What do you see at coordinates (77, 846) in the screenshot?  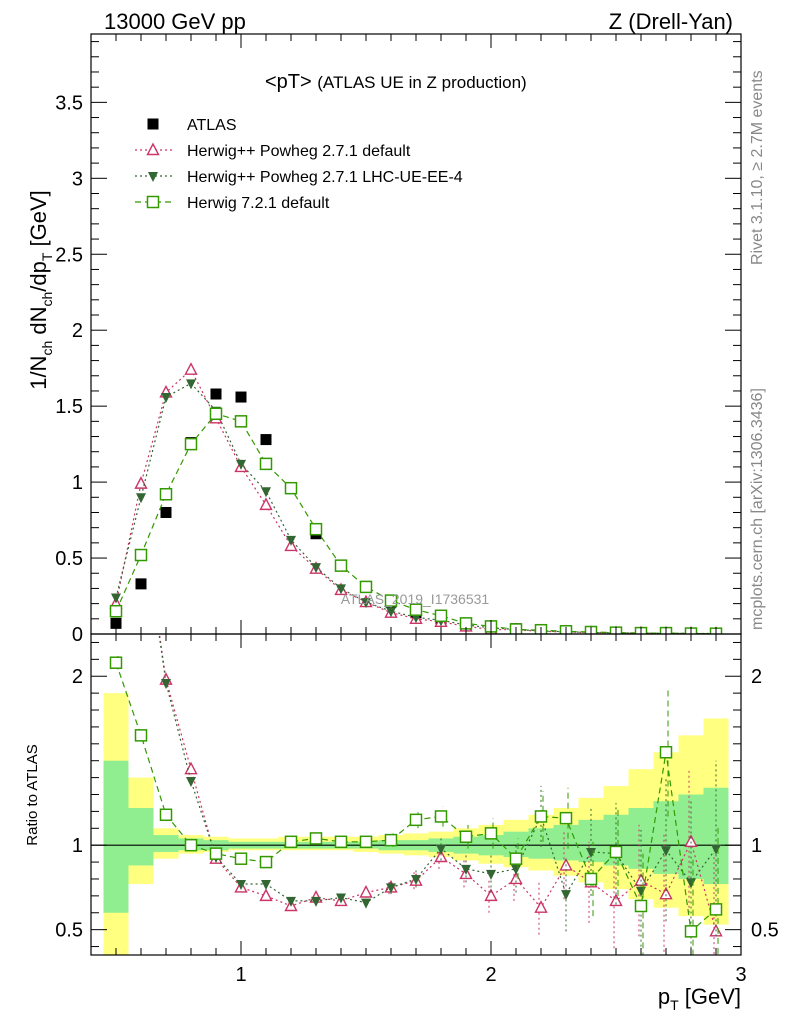 I see `y-tick-label: 1` at bounding box center [77, 846].